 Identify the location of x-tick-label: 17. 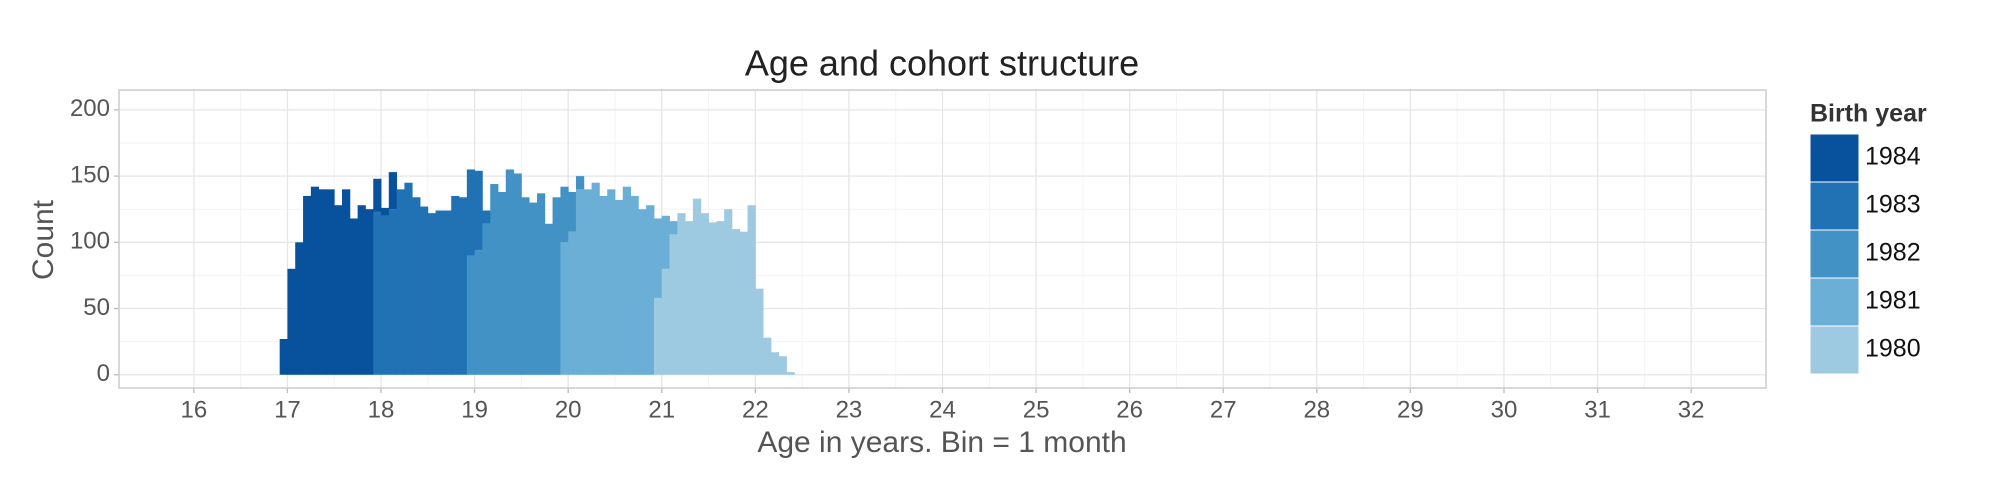
(287, 409).